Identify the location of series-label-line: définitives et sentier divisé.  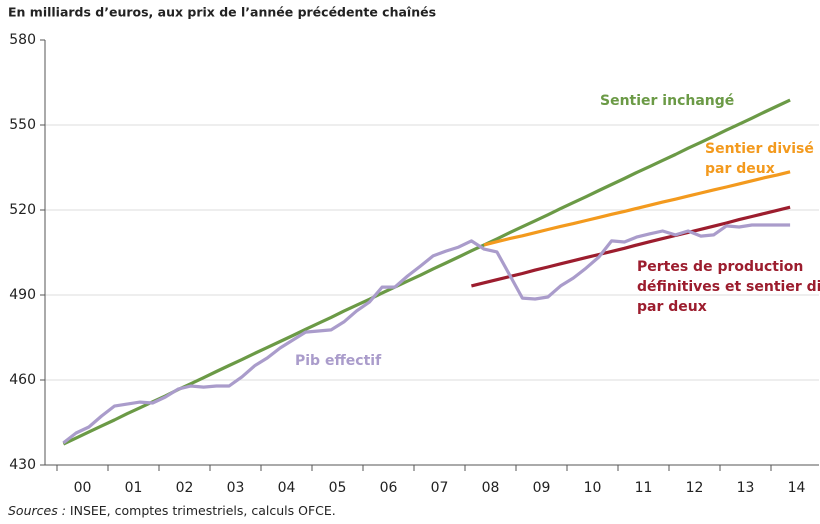
(728, 287).